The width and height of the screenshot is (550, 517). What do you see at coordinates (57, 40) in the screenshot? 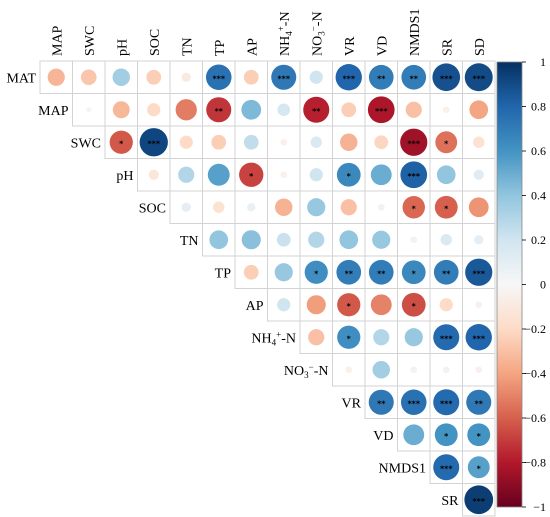
I see `col-label-map: MAP` at bounding box center [57, 40].